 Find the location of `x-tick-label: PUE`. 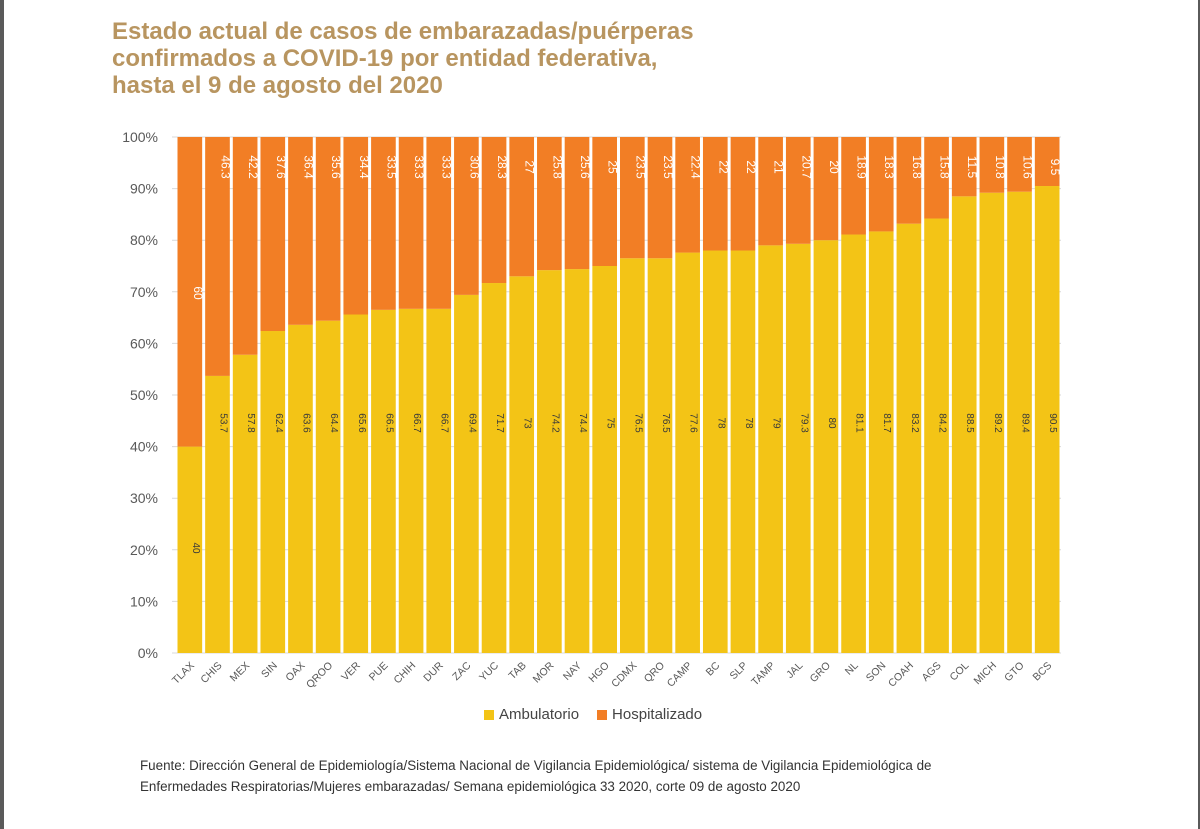

x-tick-label: PUE is located at coordinates (379, 672).